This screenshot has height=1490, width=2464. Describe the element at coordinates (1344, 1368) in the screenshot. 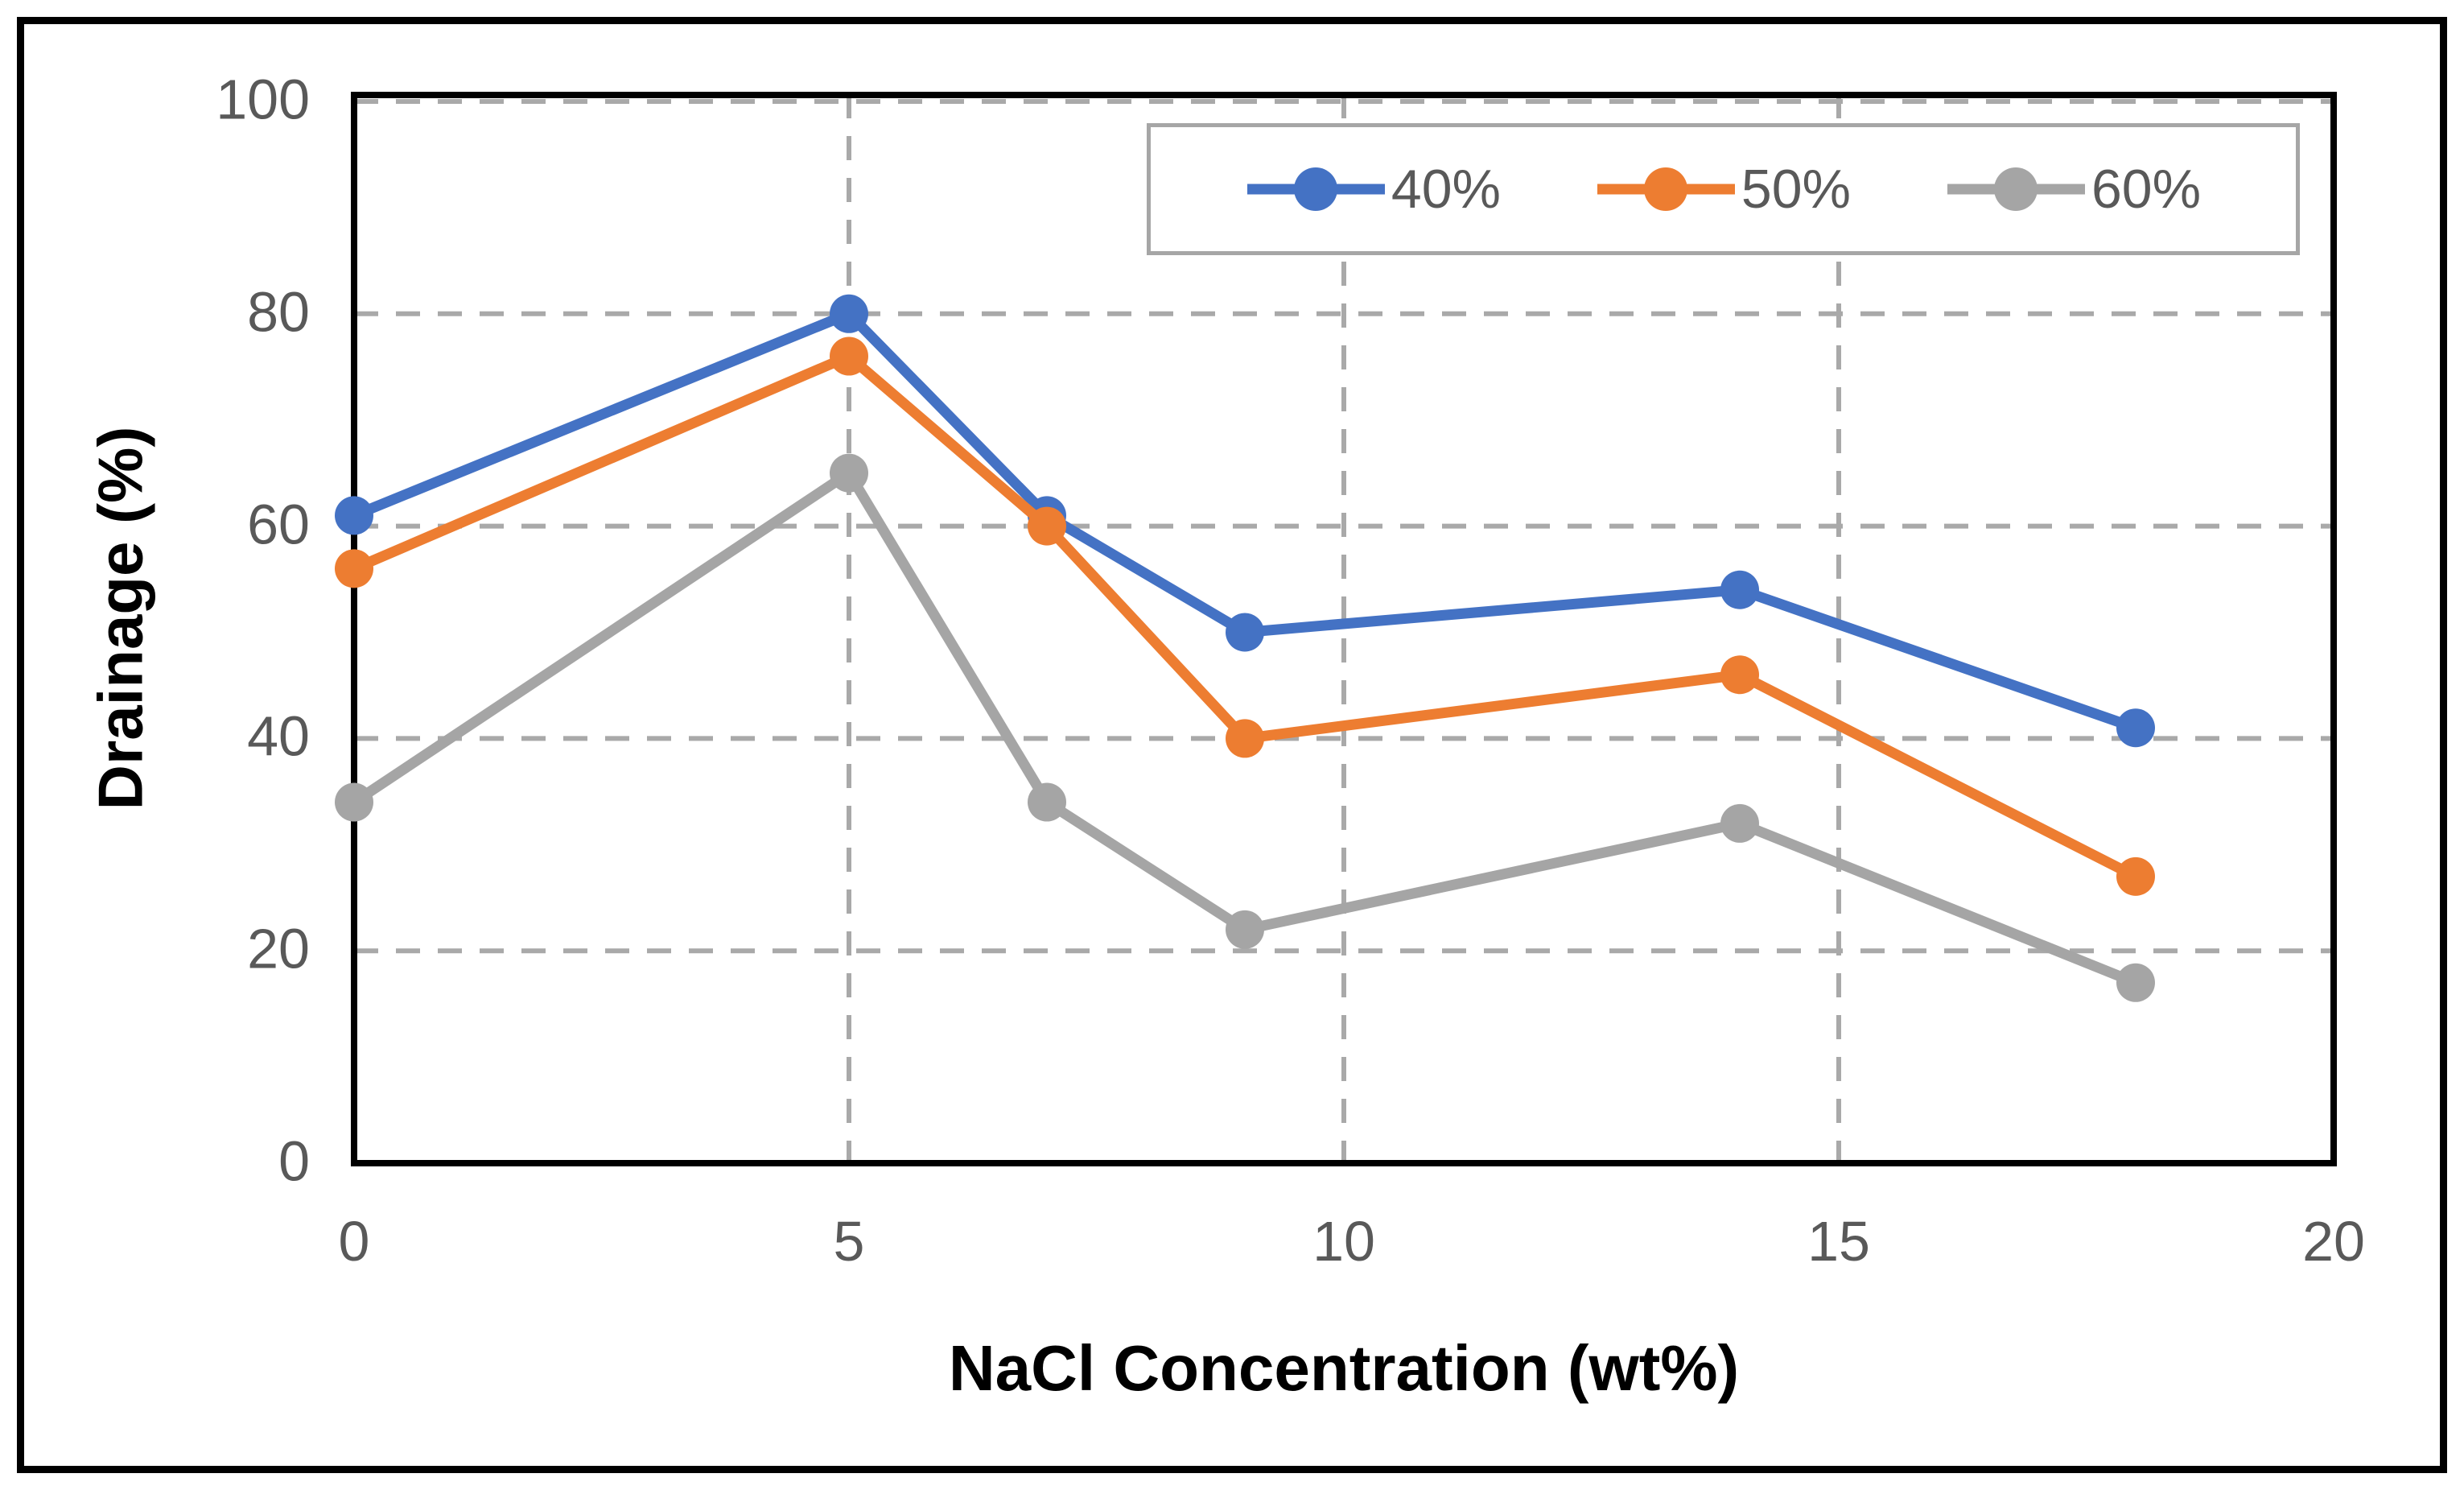

I see `x-axis-title: NaCl Concentration (wt%)` at that location.